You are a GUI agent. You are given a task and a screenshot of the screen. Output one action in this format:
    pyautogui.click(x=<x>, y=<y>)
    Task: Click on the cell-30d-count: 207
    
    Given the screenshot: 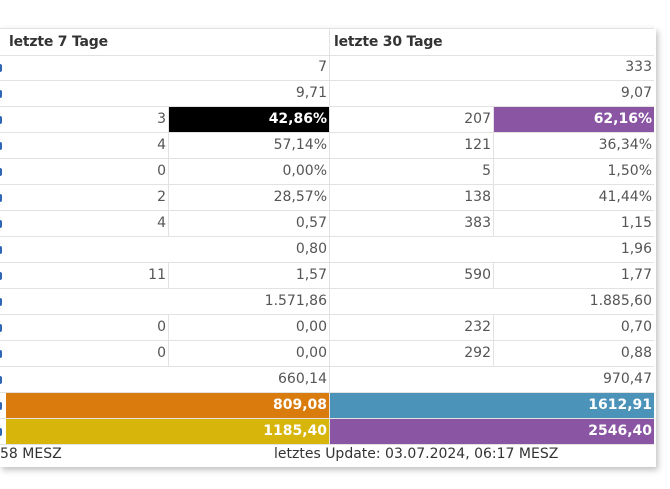 What is the action you would take?
    pyautogui.click(x=477, y=119)
    